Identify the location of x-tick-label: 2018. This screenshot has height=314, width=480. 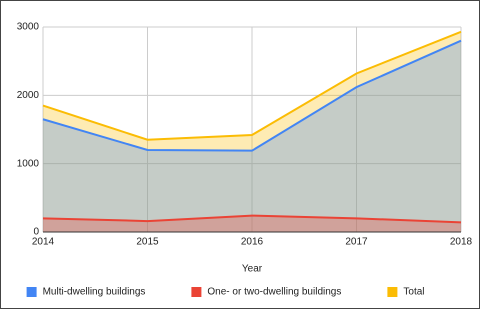
(461, 242).